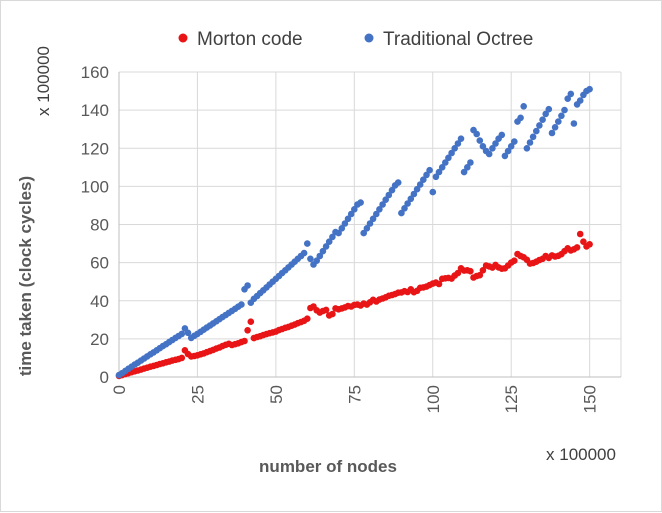 This screenshot has width=662, height=513. Describe the element at coordinates (328, 466) in the screenshot. I see `x-axis-title: number of nodes` at that location.